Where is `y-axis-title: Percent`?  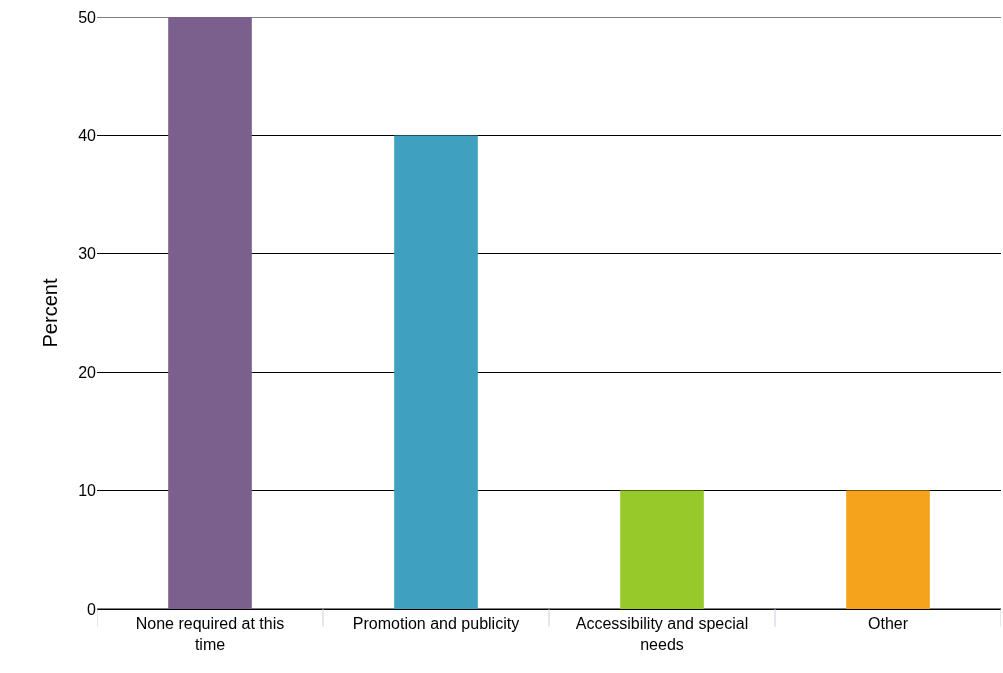 y-axis-title: Percent is located at coordinates (49, 313).